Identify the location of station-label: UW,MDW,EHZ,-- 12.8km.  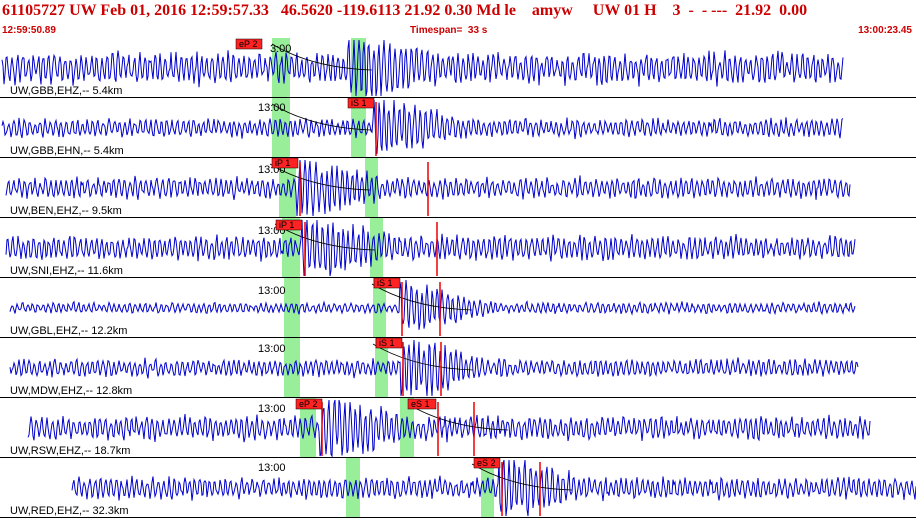
(71, 391).